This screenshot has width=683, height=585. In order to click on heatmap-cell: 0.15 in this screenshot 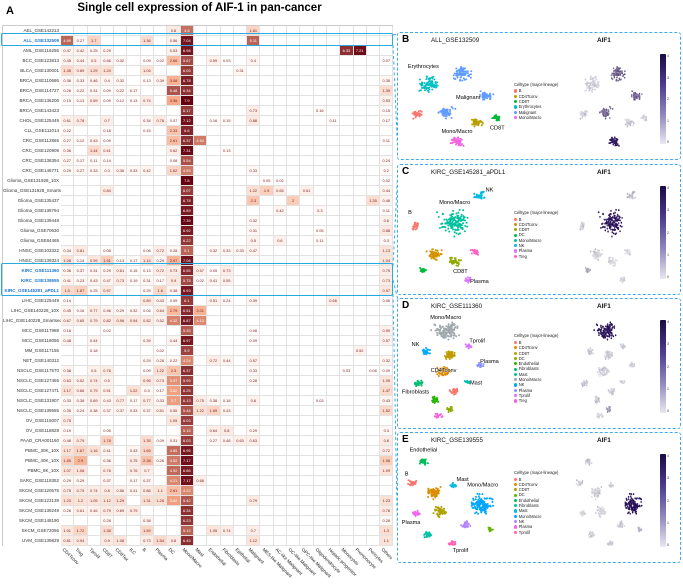, I will do `click(134, 271)`.